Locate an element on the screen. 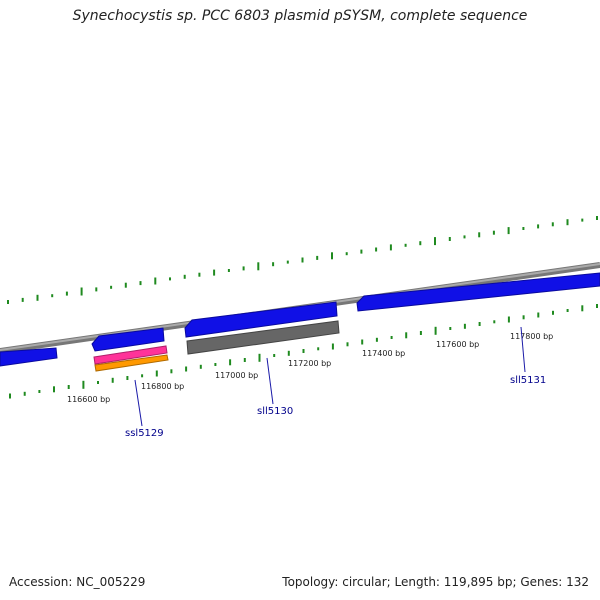 This screenshot has width=600, height=600. scale-label: 116600 bp is located at coordinates (88, 399).